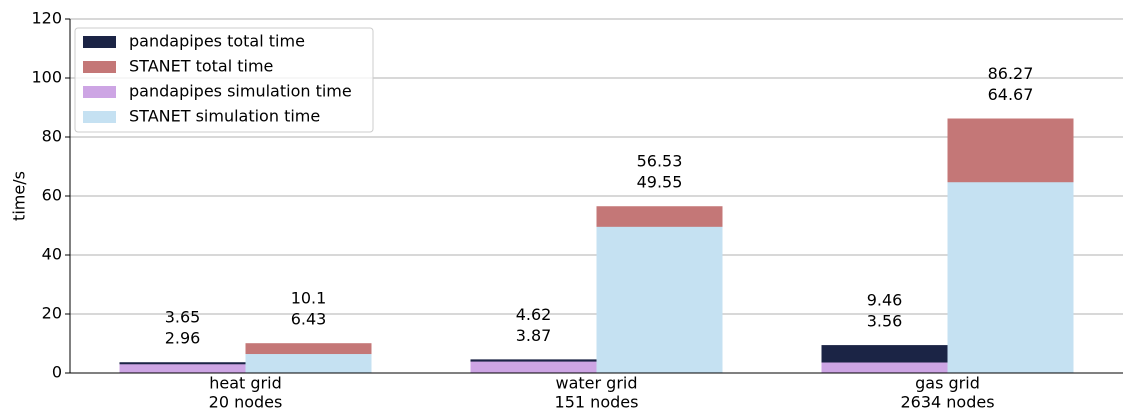 This screenshot has height=414, width=1123. Describe the element at coordinates (1011, 73) in the screenshot. I see `value-label: 86.27` at that location.